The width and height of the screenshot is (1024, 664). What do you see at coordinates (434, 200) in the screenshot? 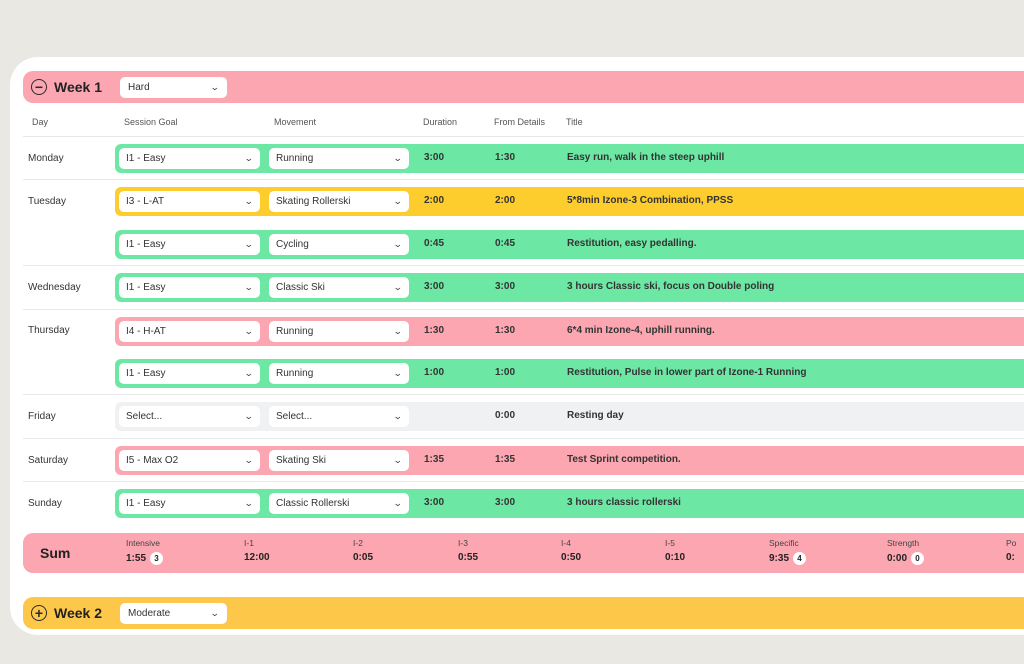
I see `duration-value: 2:00` at bounding box center [434, 200].